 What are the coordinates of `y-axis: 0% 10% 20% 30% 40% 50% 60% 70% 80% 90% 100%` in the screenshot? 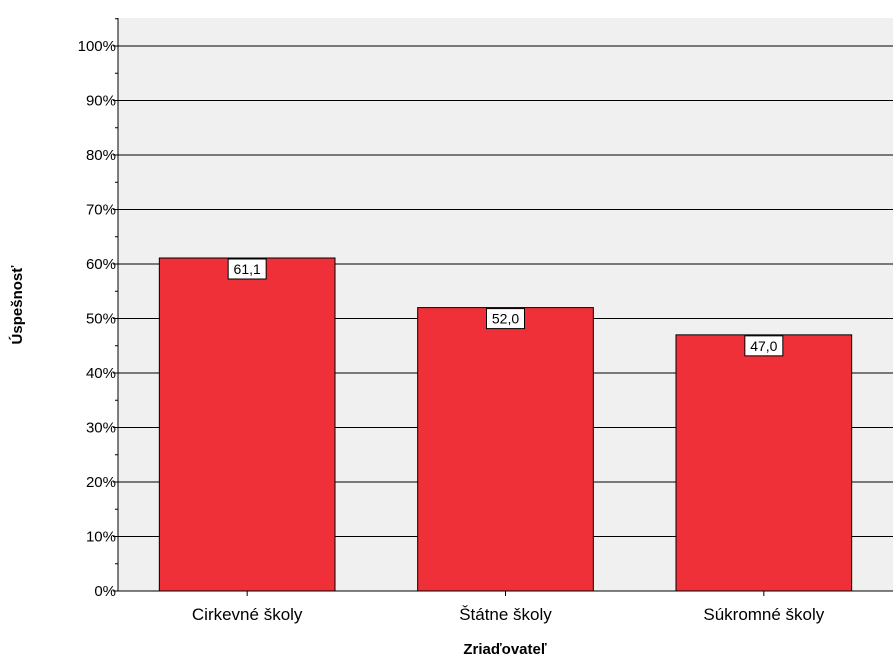 It's located at (98, 309).